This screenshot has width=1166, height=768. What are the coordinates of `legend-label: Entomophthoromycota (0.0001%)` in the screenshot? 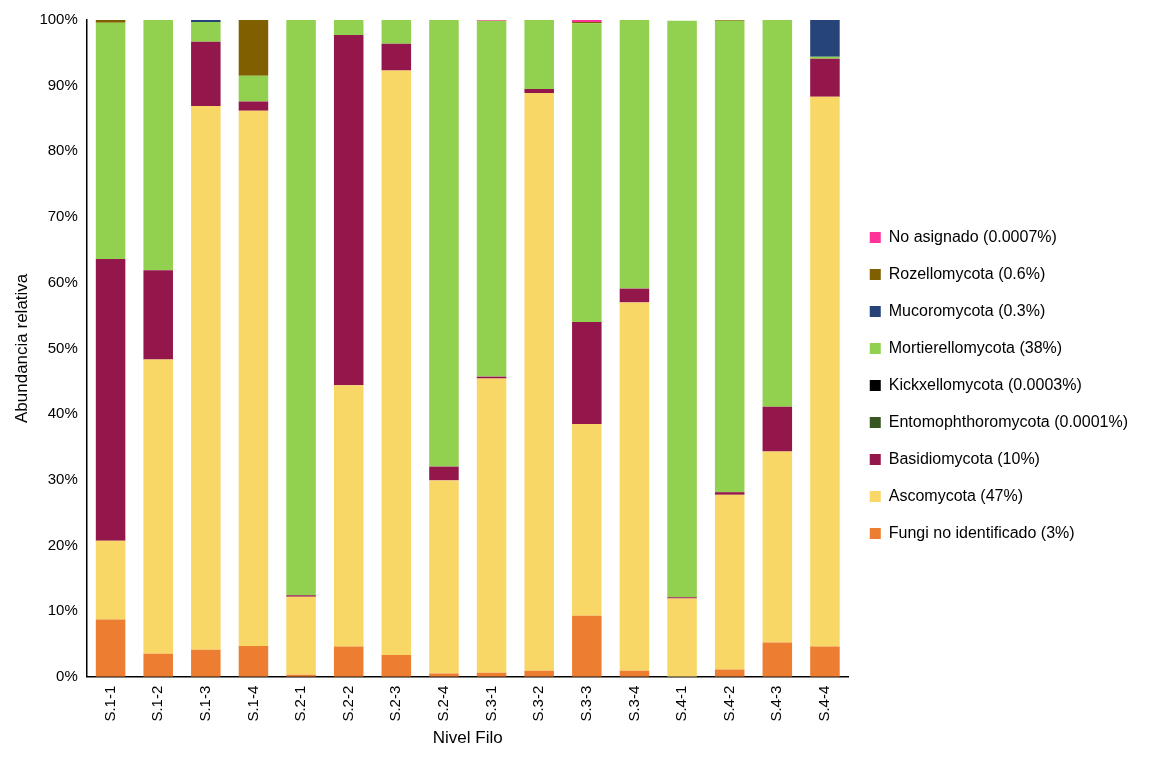 It's located at (1008, 421).